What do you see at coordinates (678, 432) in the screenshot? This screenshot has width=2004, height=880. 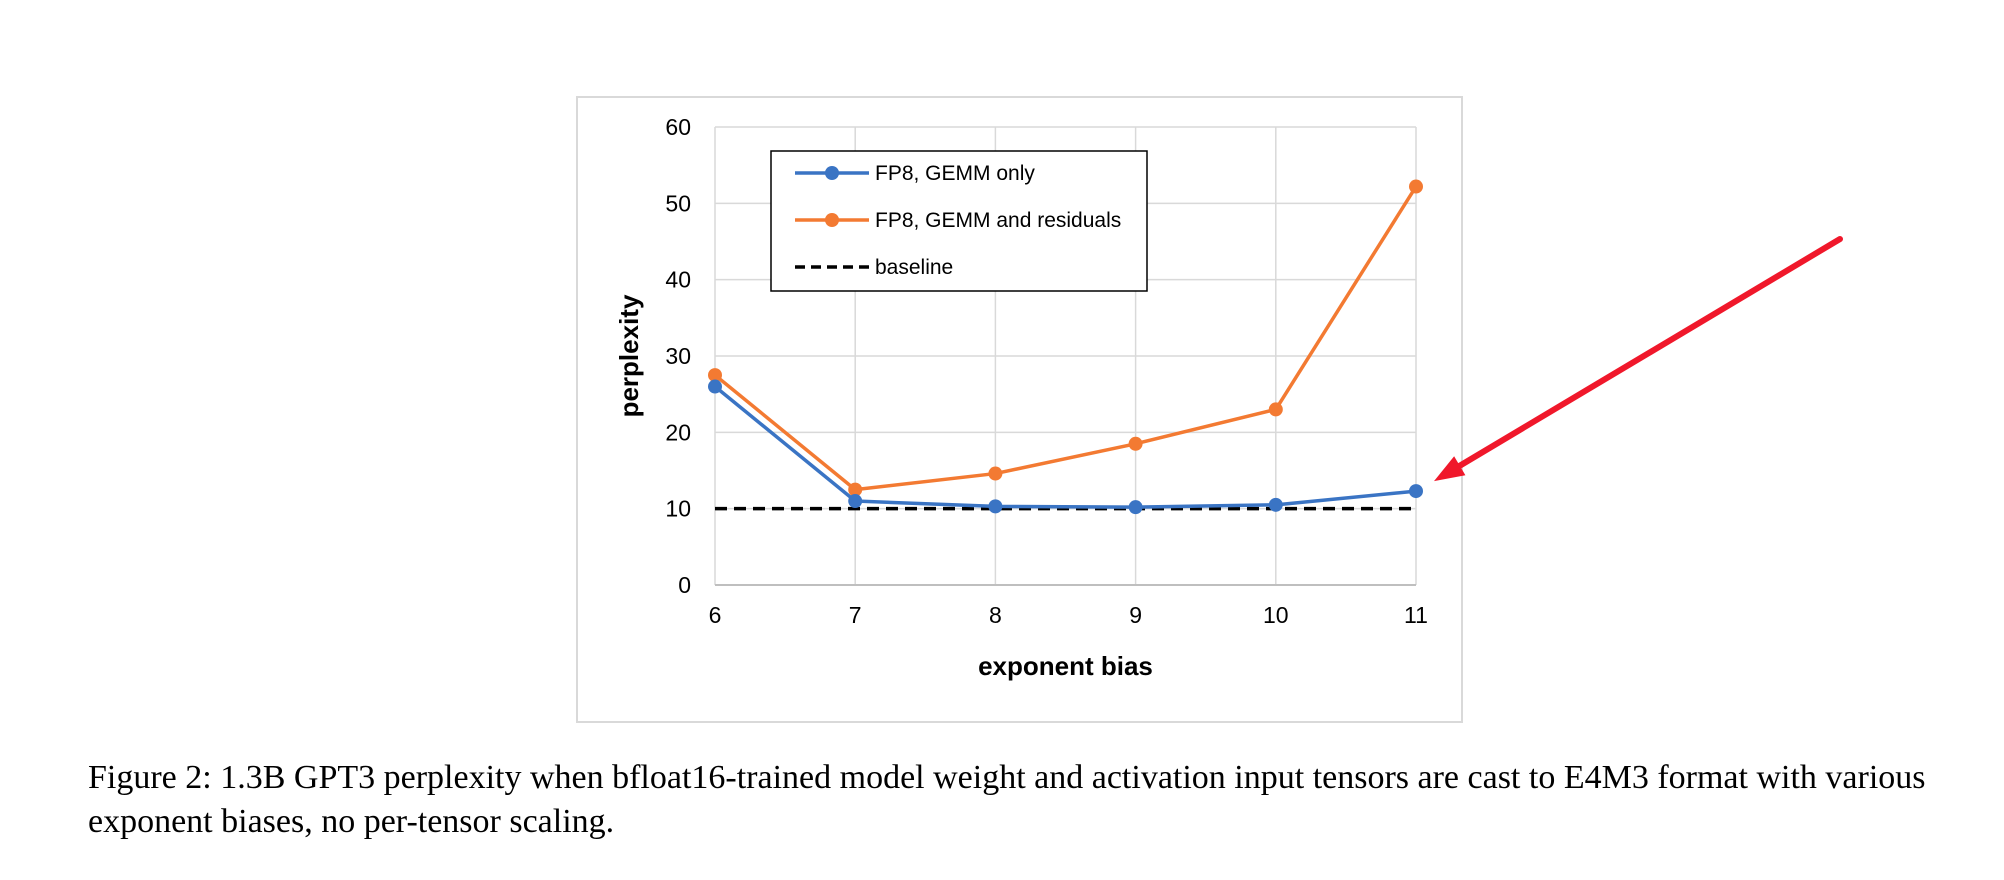 I see `y-tick-label: 20` at bounding box center [678, 432].